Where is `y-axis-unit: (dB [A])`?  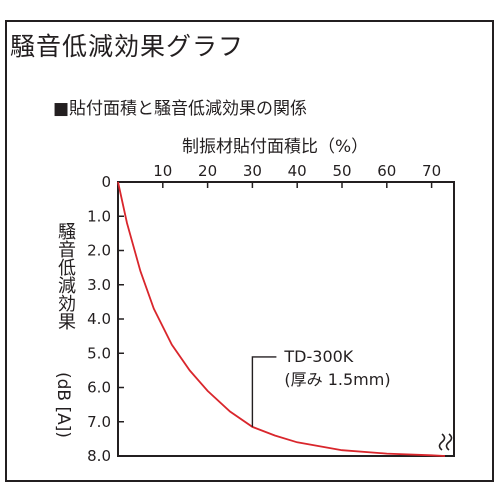 y-axis-unit: (dB [A]) is located at coordinates (63, 405).